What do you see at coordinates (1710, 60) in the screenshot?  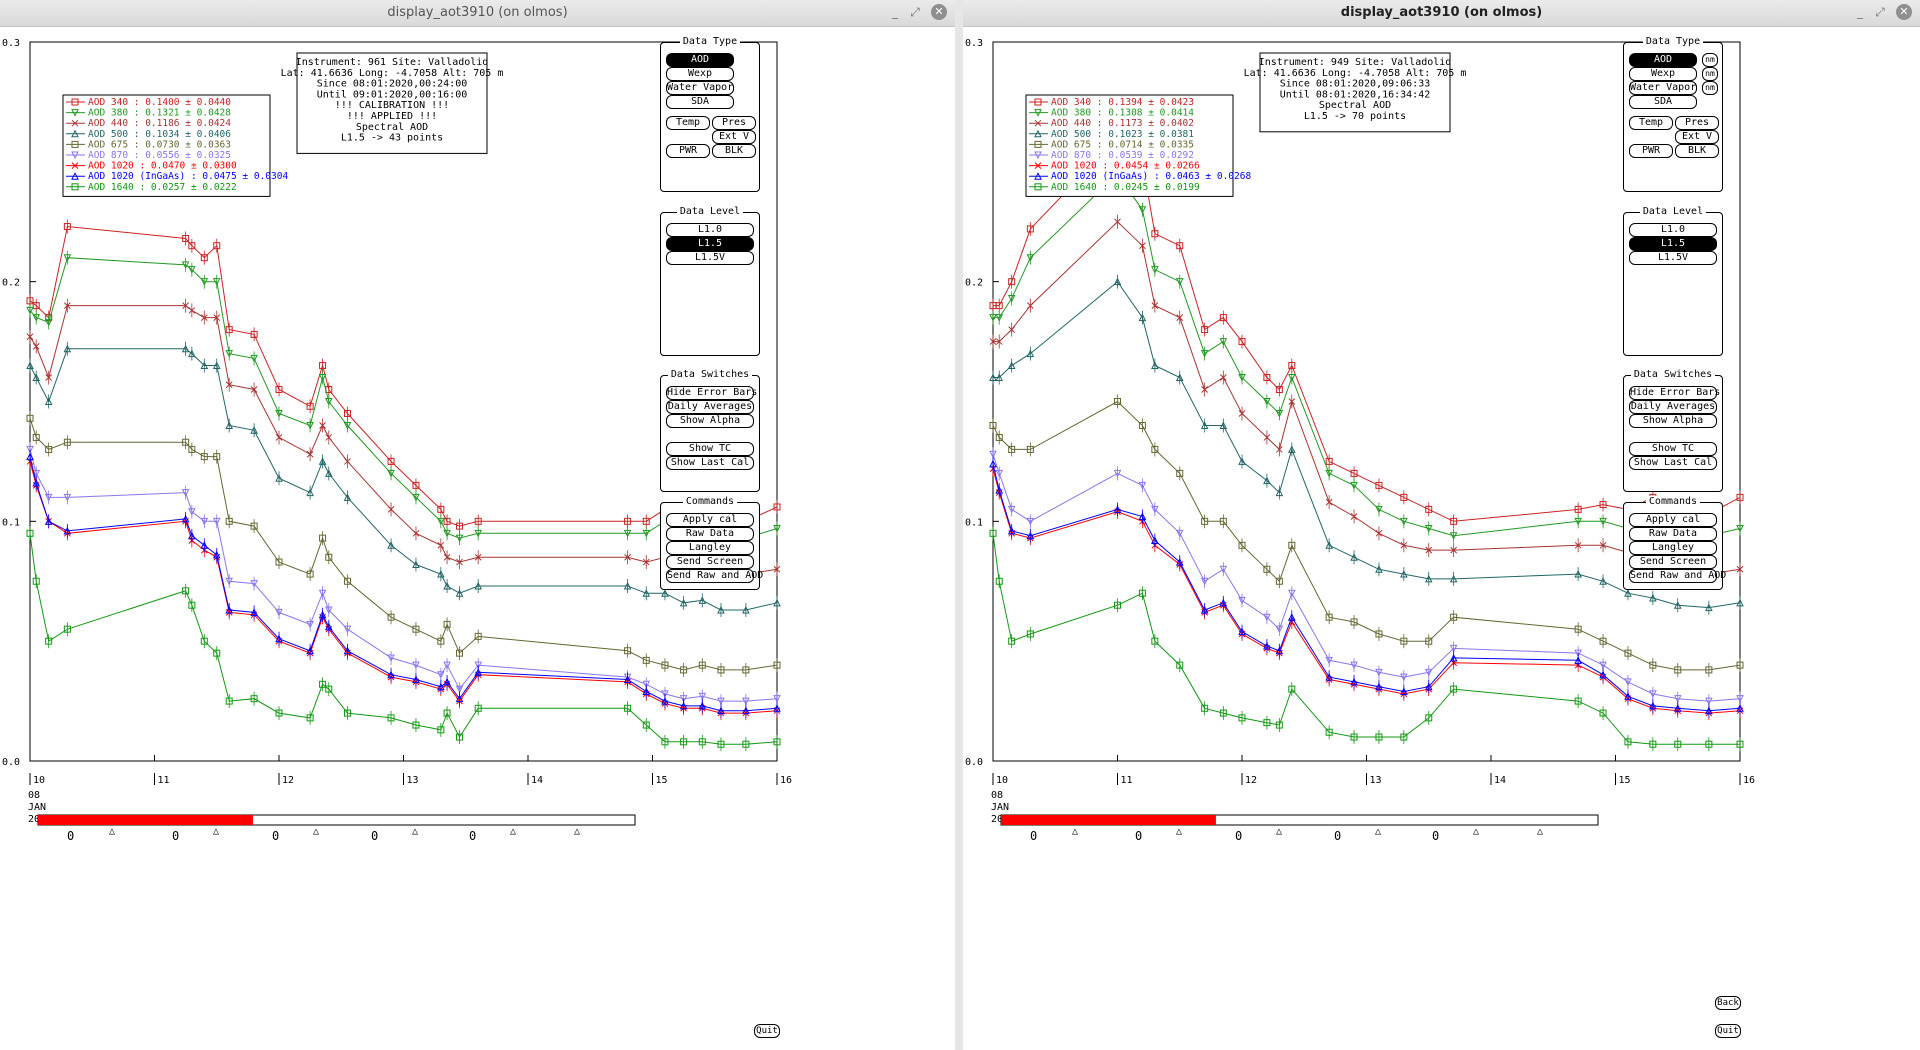 I see `nm-button-1: nm` at bounding box center [1710, 60].